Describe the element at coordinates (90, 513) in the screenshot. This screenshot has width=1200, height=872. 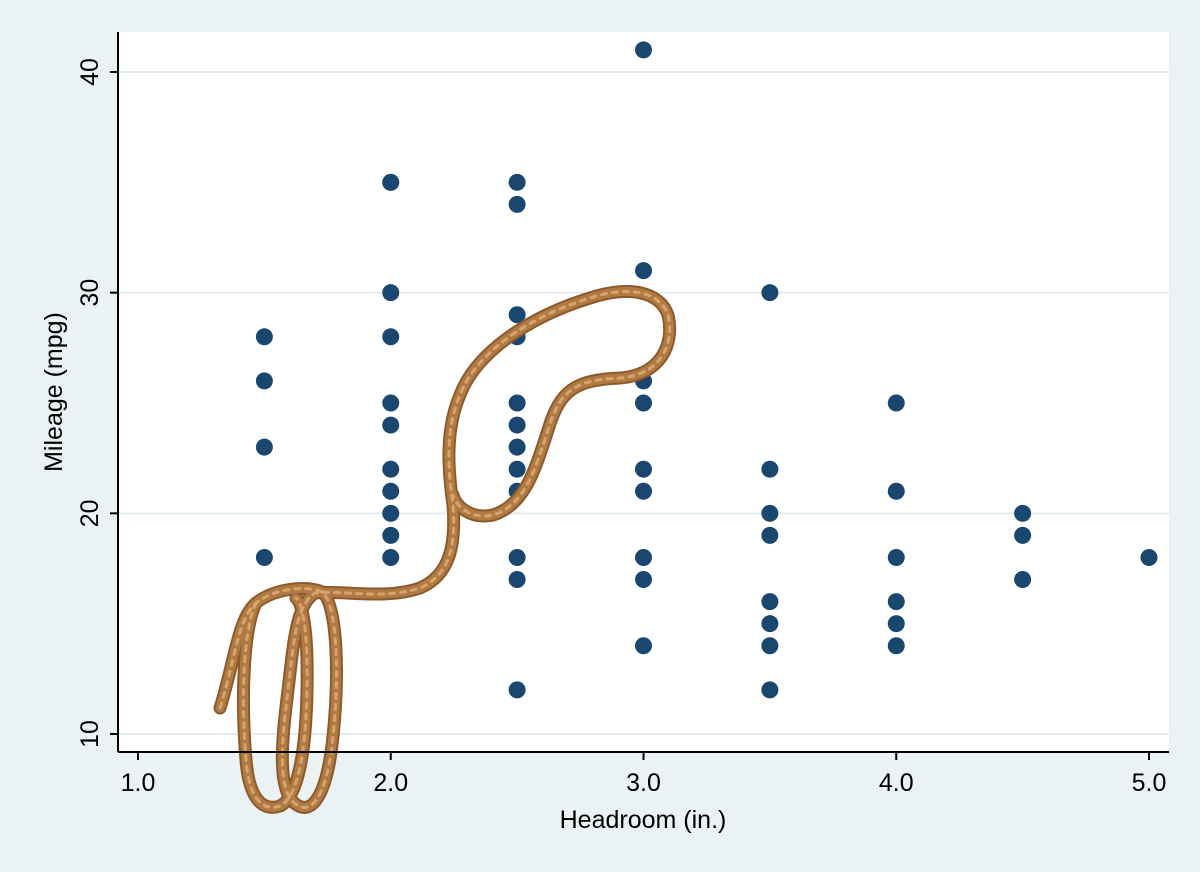
I see `y-tick-label: 20` at that location.